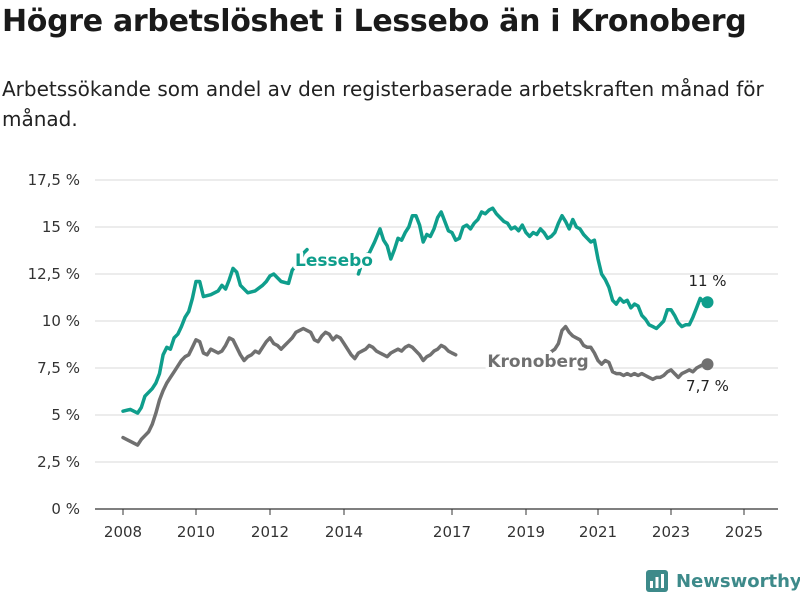 This screenshot has height=600, width=800. I want to click on x-tick-label: 2025, so click(744, 532).